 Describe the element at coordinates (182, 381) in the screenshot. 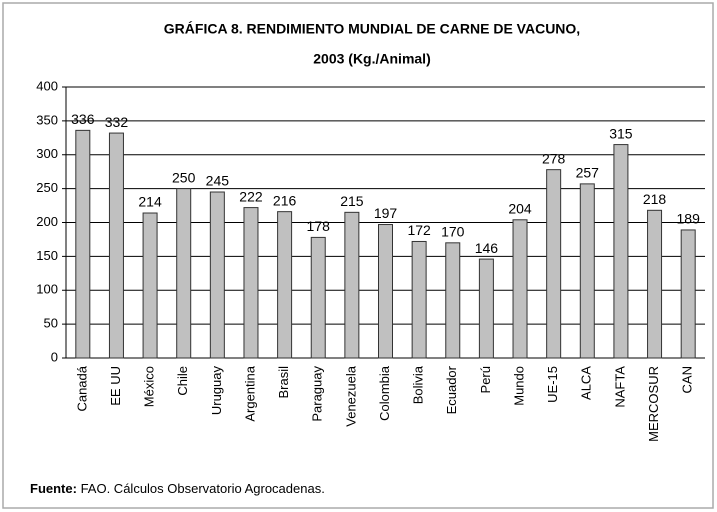

I see `x-tick-label: Chile` at that location.